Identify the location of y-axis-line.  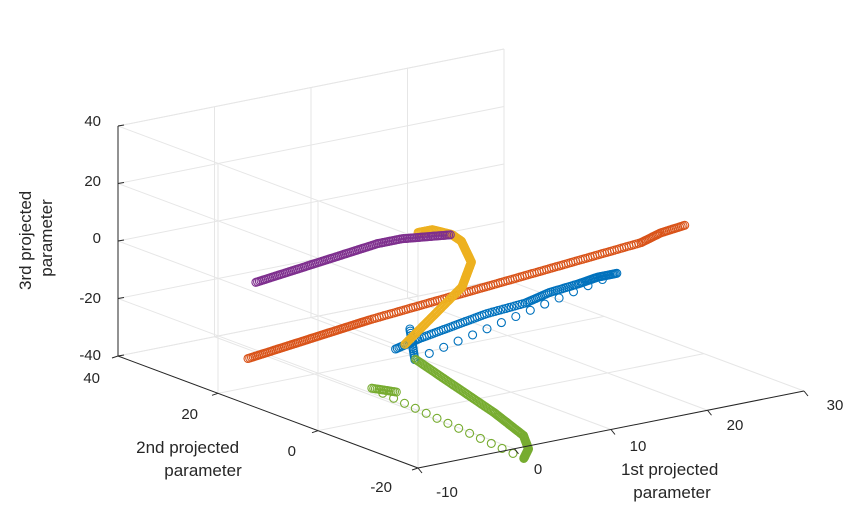
(268, 412).